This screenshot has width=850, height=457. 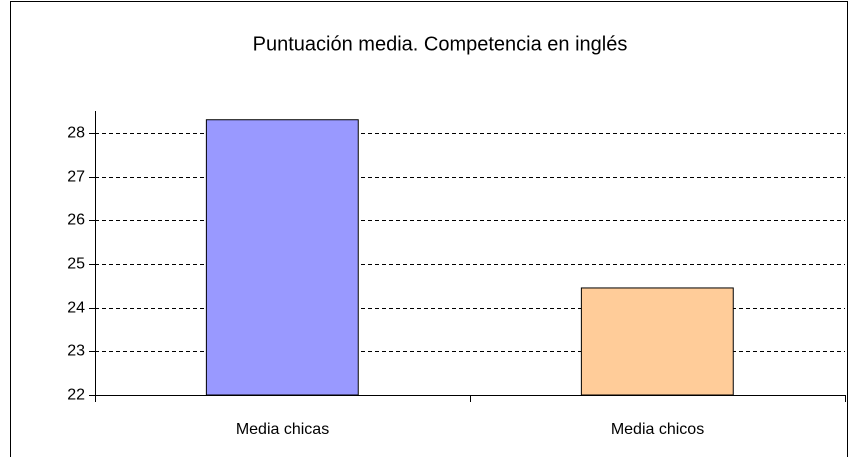 What do you see at coordinates (76, 133) in the screenshot?
I see `y-tick-label: 28` at bounding box center [76, 133].